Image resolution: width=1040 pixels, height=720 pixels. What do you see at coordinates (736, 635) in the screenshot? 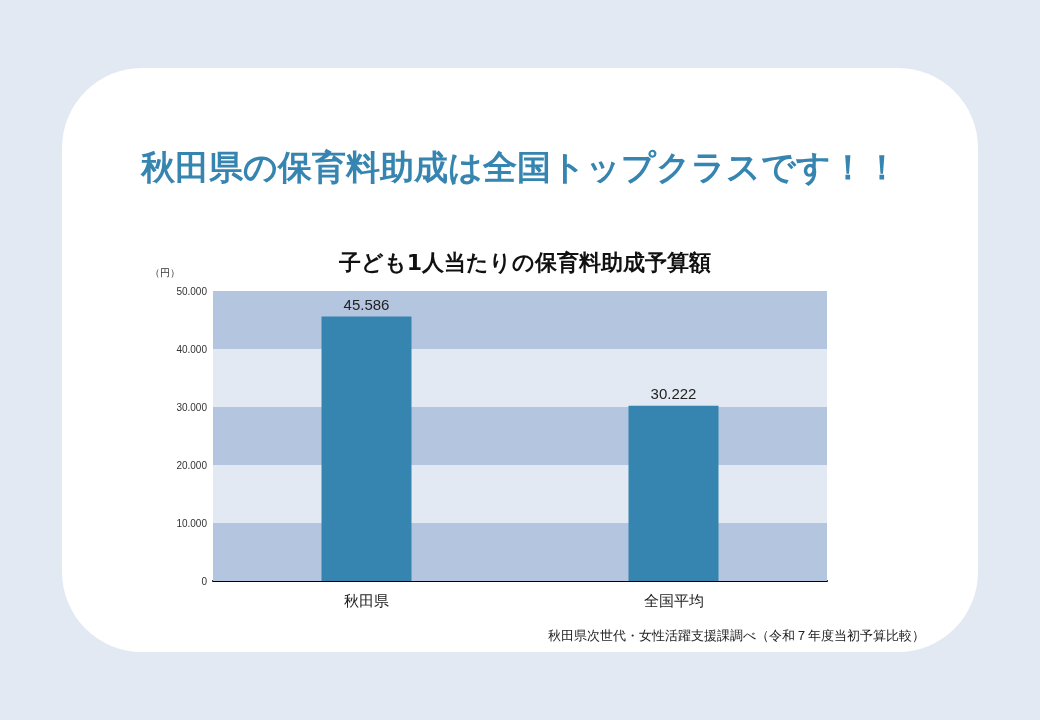
I see `text: 秋田県次世代・女性活躍支援課調べ（令和７年度当初予算比較）` at bounding box center [736, 635].